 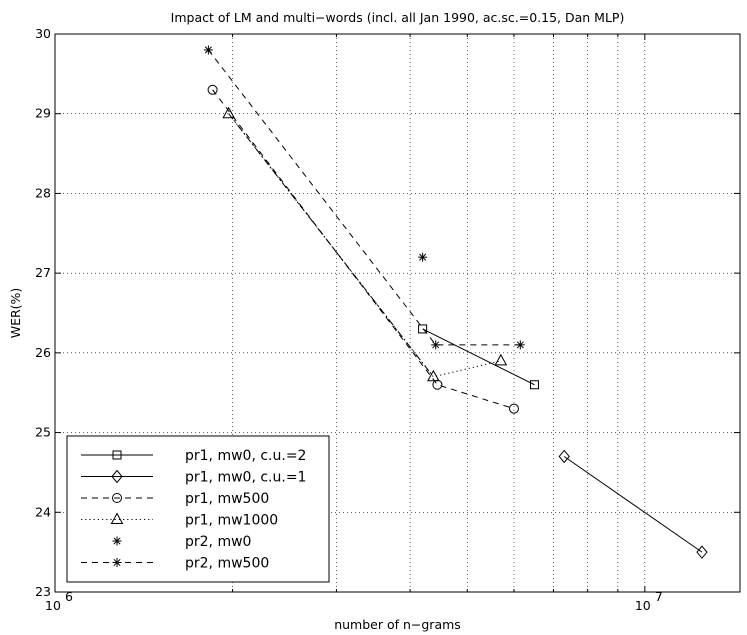 What do you see at coordinates (245, 456) in the screenshot?
I see `legend-label: pr1, mw0, c.u.=2` at bounding box center [245, 456].